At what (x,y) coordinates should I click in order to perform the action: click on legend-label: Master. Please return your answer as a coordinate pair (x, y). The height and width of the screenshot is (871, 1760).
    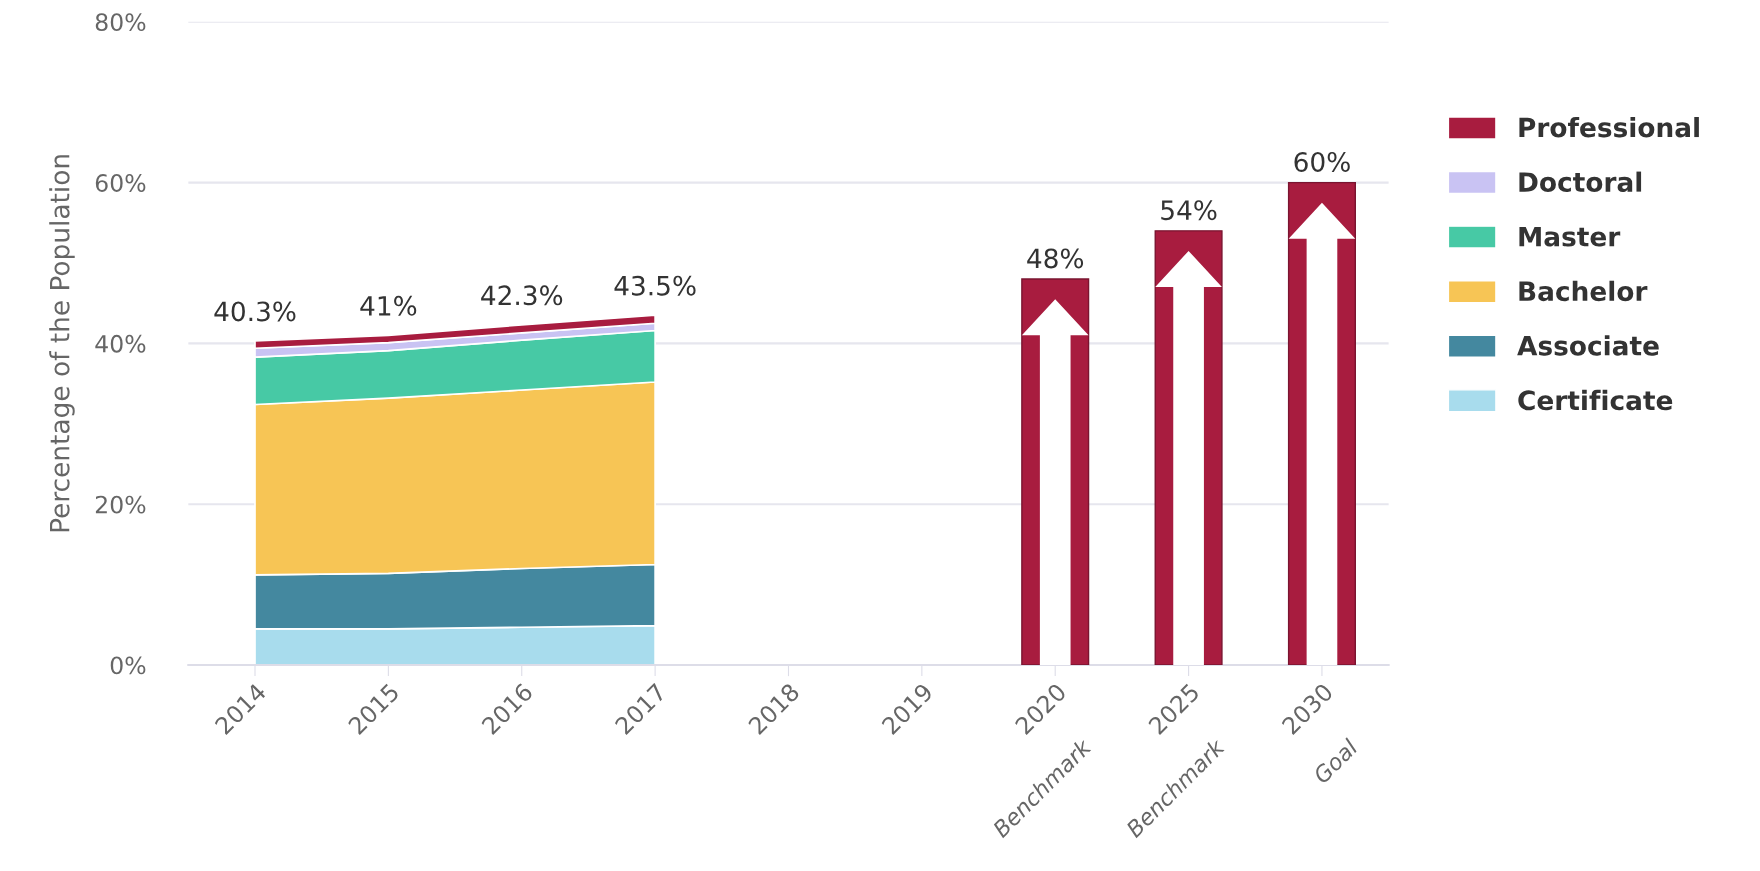
    Looking at the image, I should click on (1570, 236).